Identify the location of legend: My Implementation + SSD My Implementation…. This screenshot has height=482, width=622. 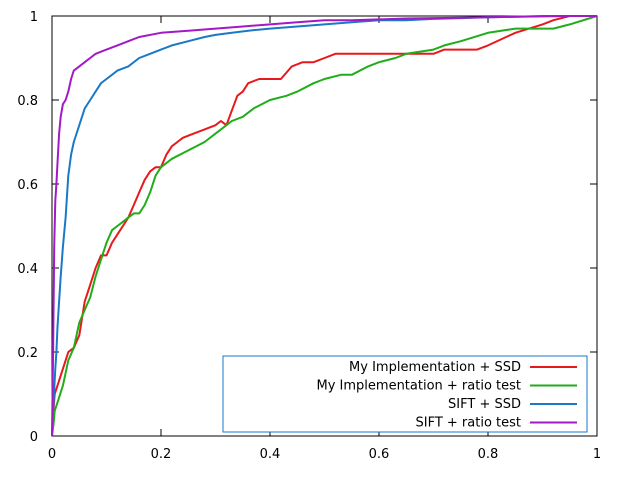
(405, 394).